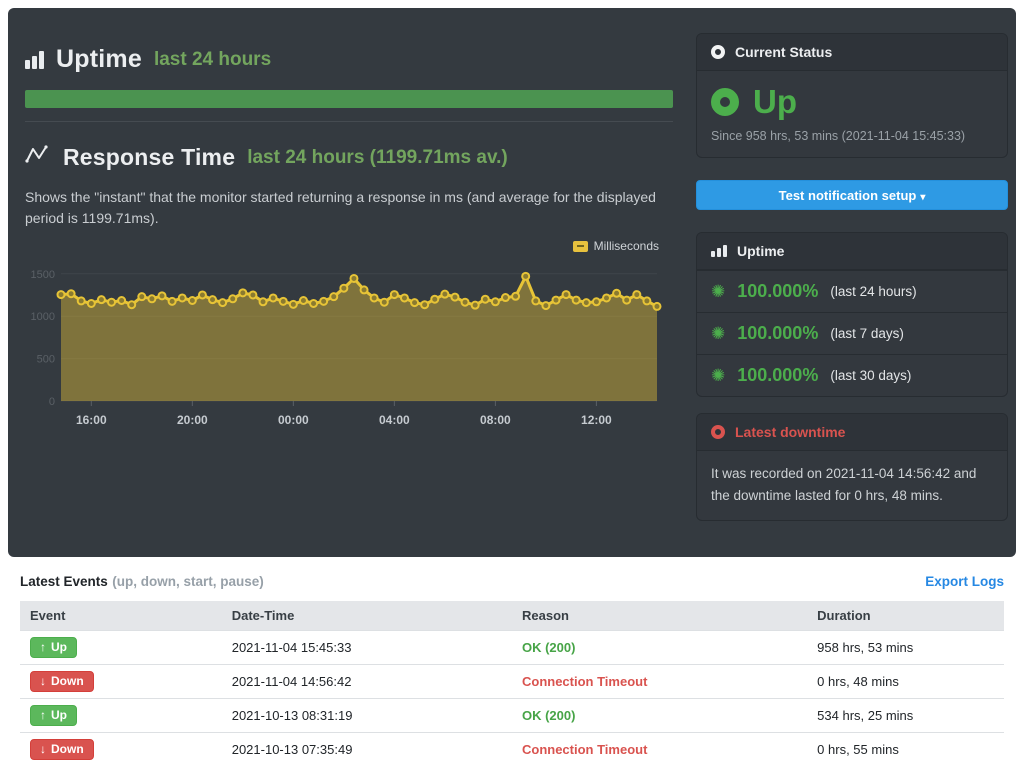 The width and height of the screenshot is (1024, 766). Describe the element at coordinates (905, 616) in the screenshot. I see `column-header-duration: Duration` at that location.